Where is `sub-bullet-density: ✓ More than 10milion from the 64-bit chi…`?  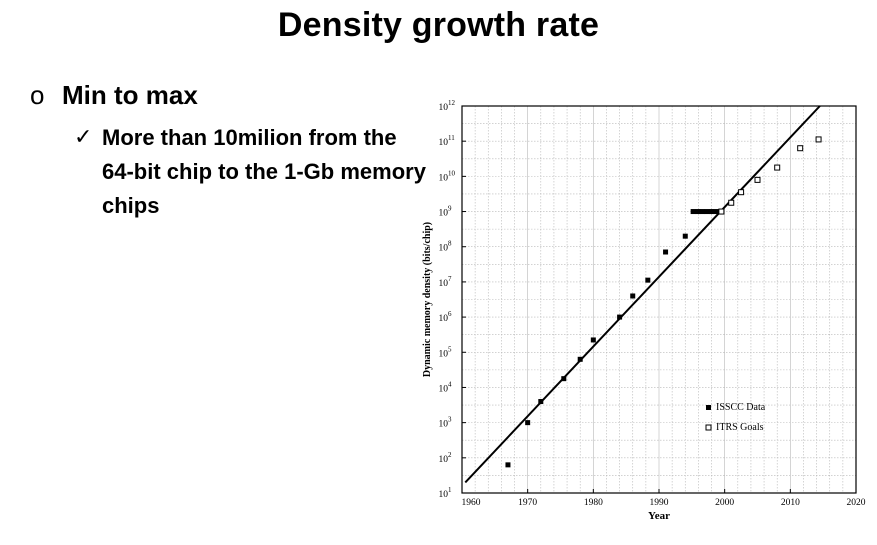 sub-bullet-density: ✓ More than 10milion from the 64-bit chi… is located at coordinates (253, 172).